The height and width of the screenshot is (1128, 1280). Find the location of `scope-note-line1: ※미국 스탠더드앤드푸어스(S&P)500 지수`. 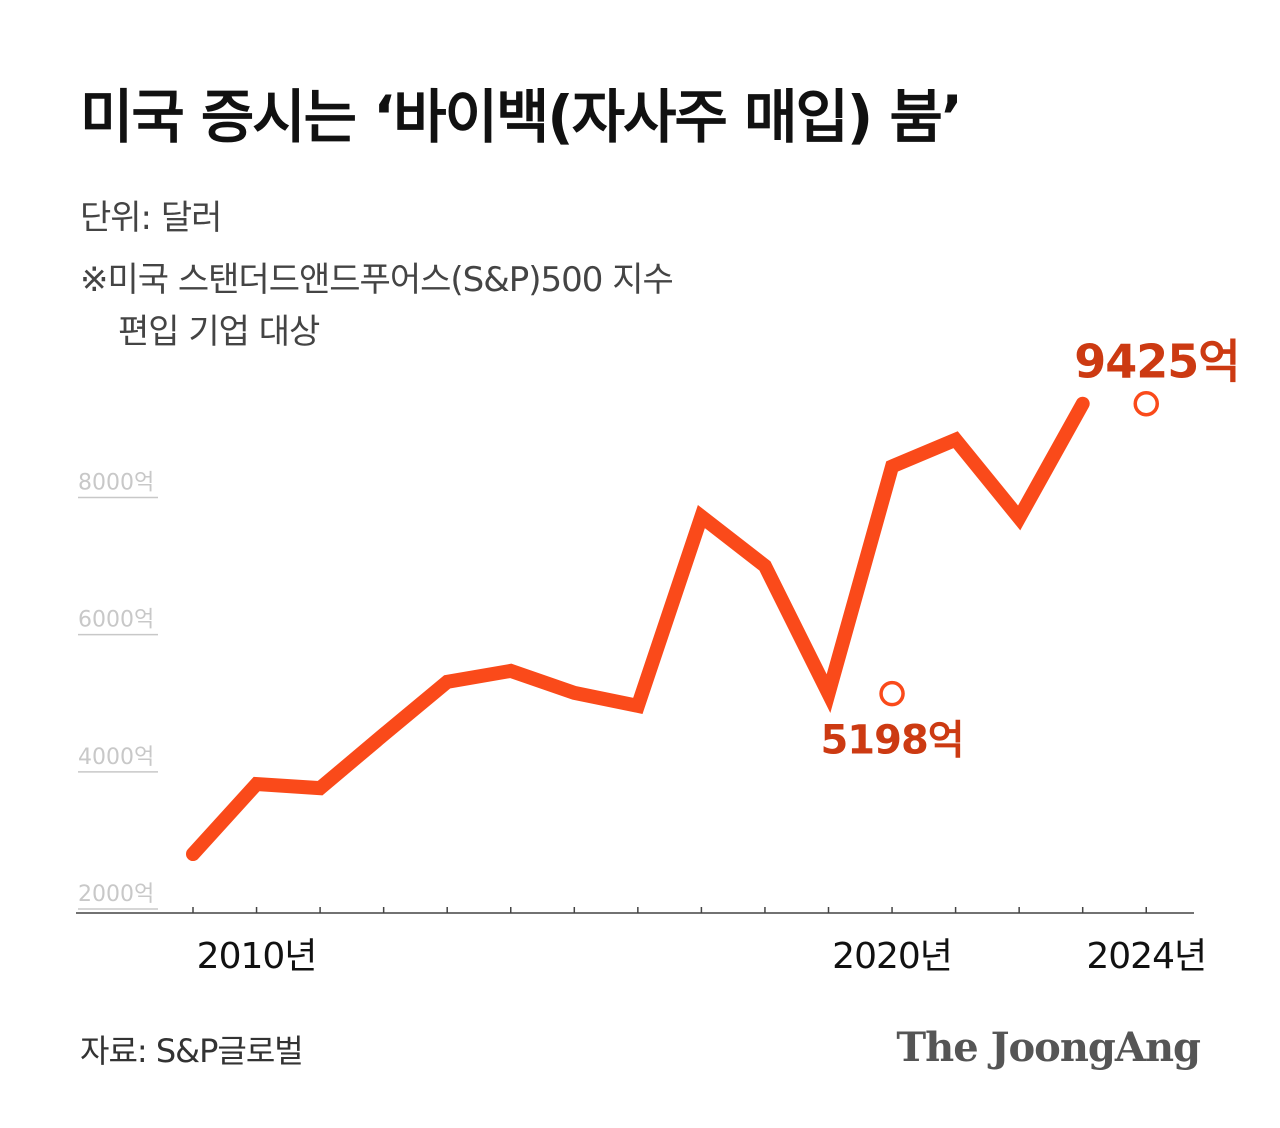

scope-note-line1: ※미국 스탠더드앤드푸어스(S&P)500 지수 is located at coordinates (377, 280).